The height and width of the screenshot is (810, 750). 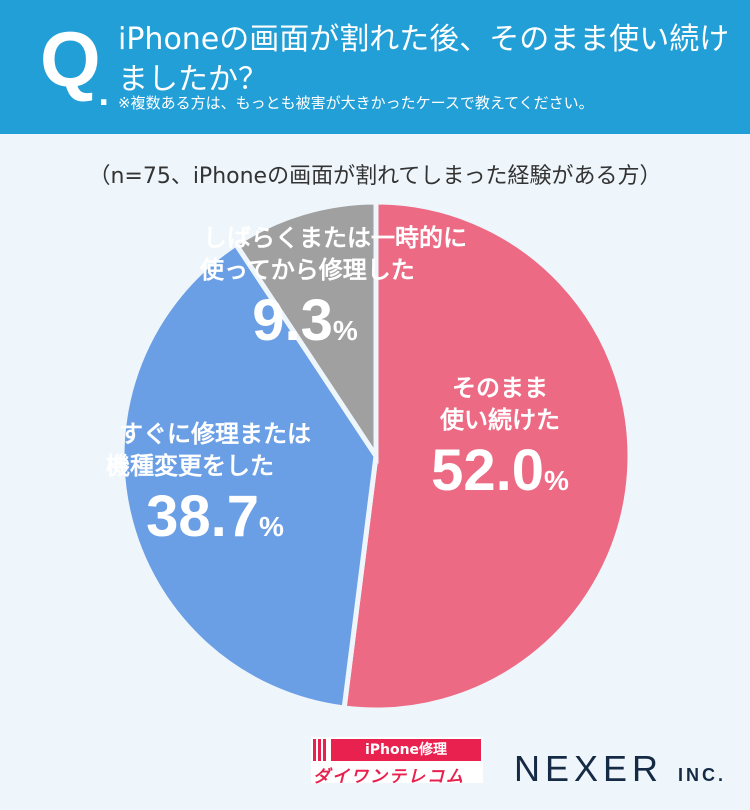 I want to click on label-line: すぐに修理または, so click(x=215, y=434).